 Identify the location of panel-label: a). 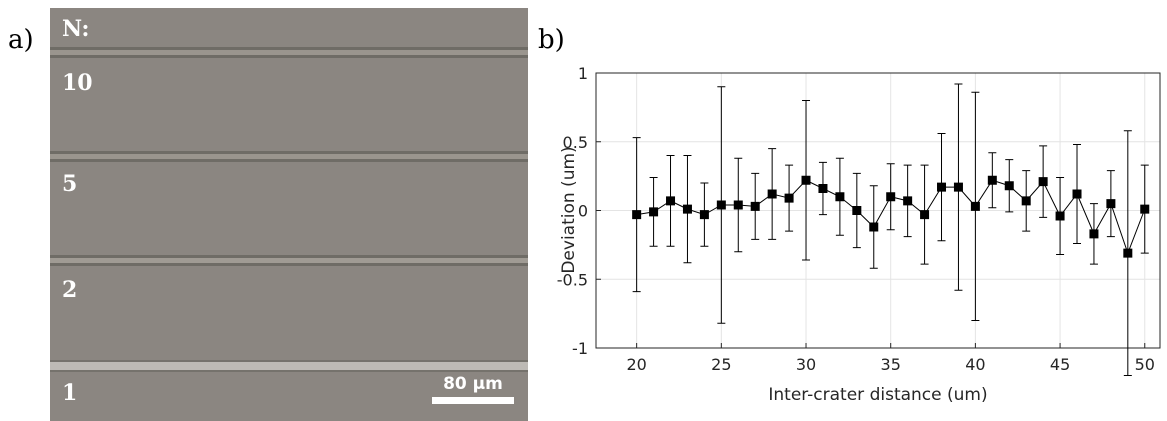
(21, 40).